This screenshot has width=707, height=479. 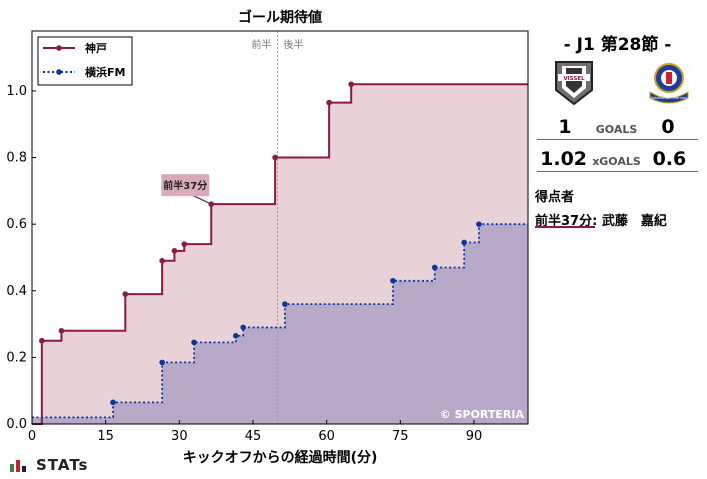 What do you see at coordinates (400, 436) in the screenshot?
I see `x-tick-label: 75` at bounding box center [400, 436].